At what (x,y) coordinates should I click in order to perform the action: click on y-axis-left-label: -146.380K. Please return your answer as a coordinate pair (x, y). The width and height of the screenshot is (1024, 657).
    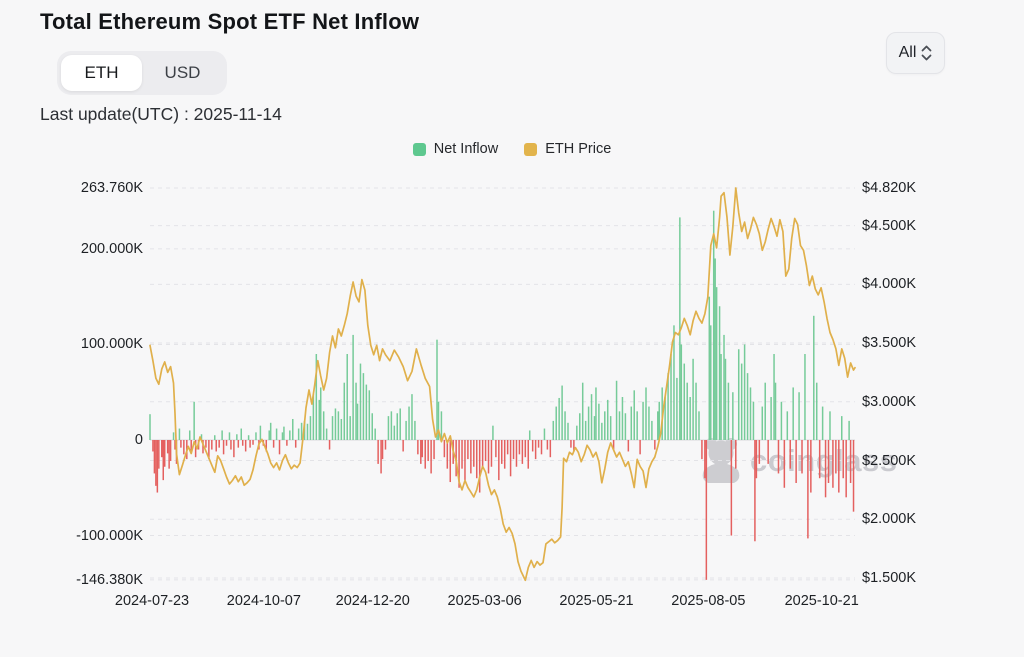
    Looking at the image, I should click on (109, 579).